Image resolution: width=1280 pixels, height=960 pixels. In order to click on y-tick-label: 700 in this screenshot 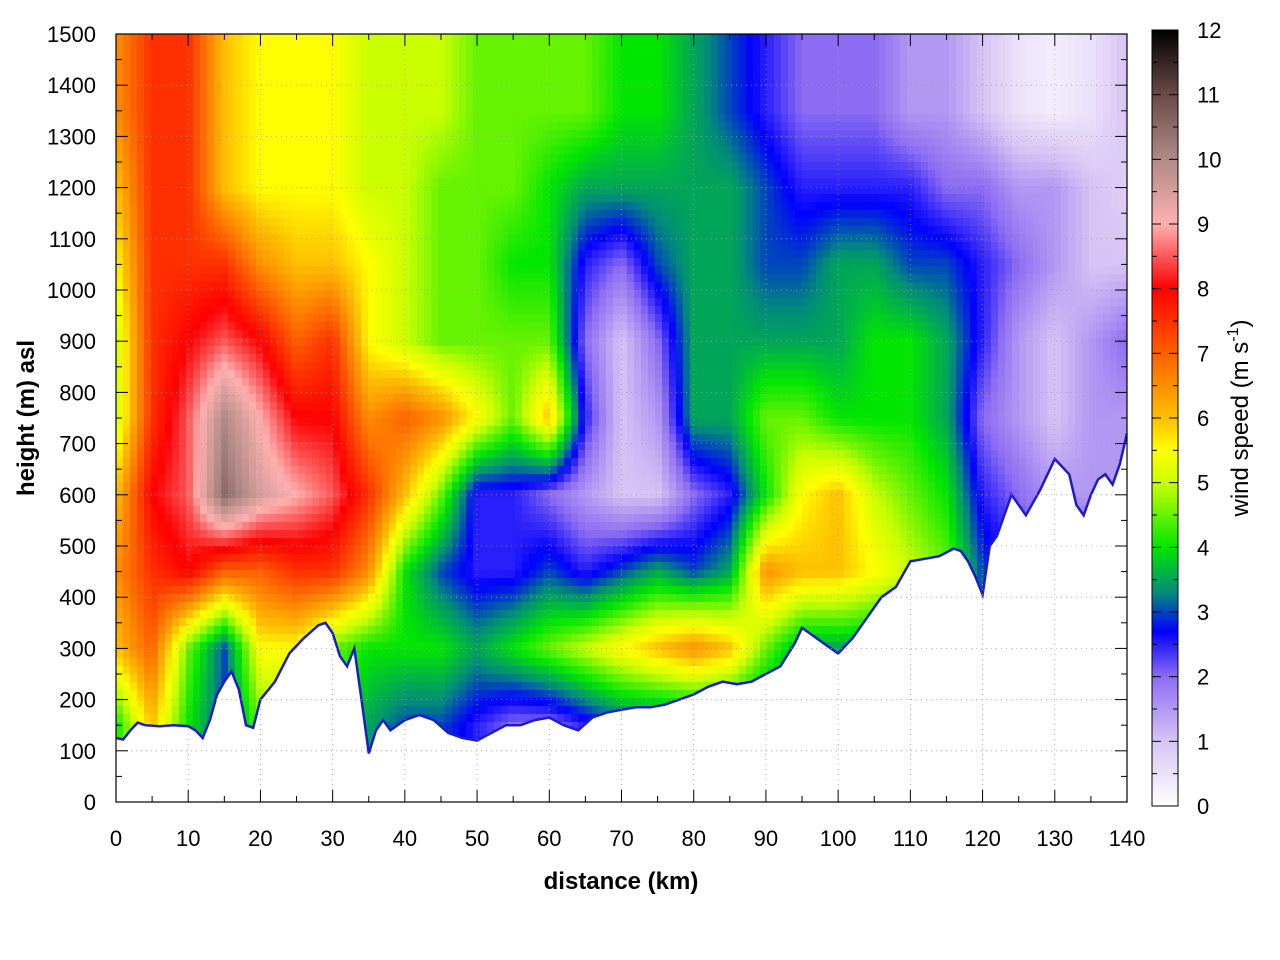, I will do `click(77, 444)`.